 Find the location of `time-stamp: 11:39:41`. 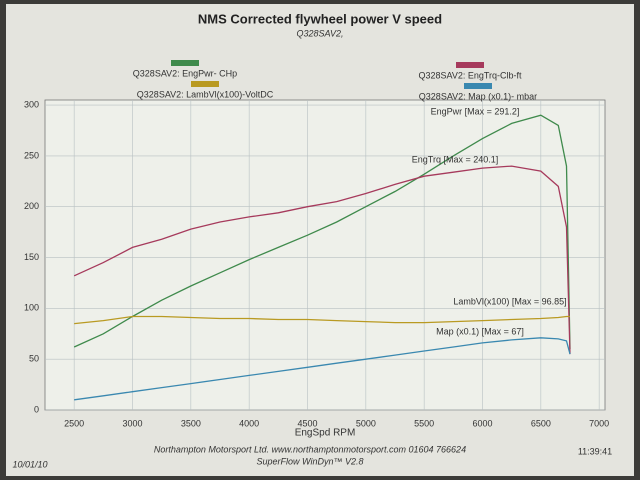

time-stamp: 11:39:41 is located at coordinates (595, 451).